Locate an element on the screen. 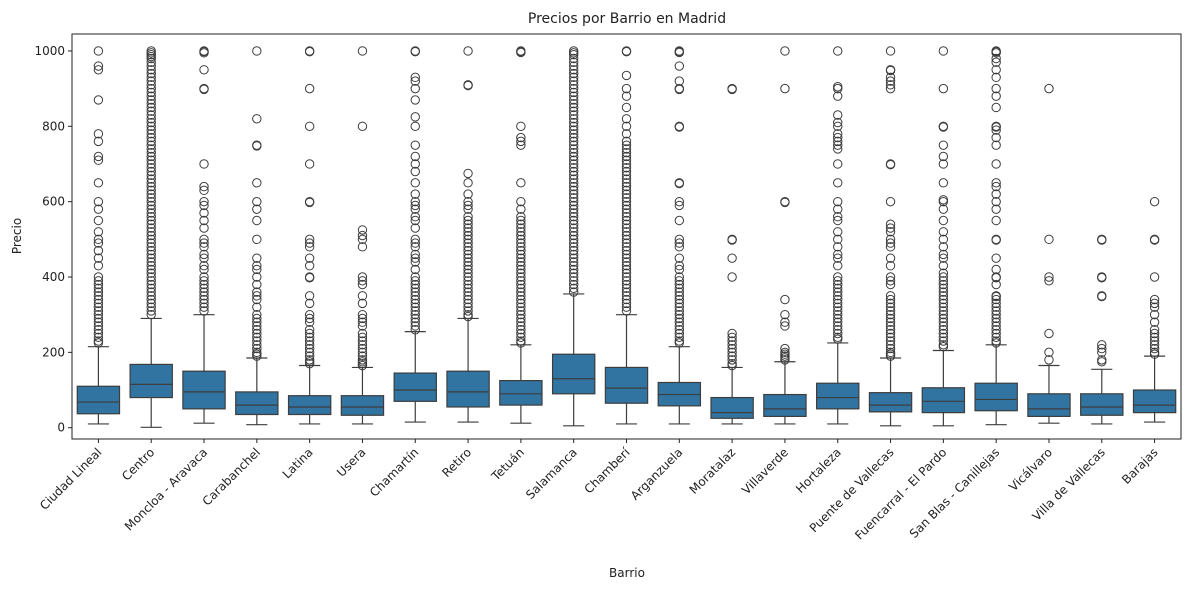 This screenshot has width=1189, height=590. y-tick-label: 1000 is located at coordinates (49, 51).